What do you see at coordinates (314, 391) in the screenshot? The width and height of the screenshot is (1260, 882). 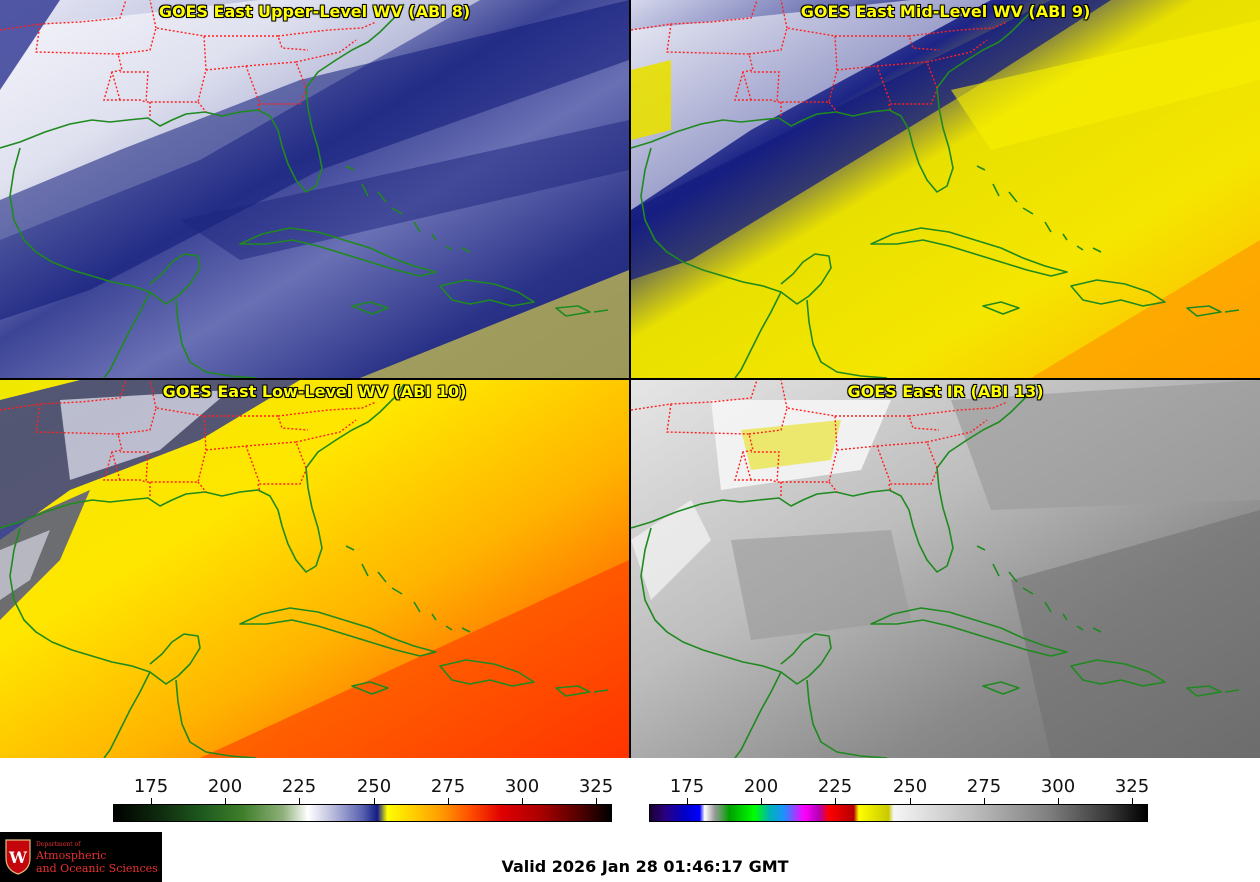 I see `panel-title: GOES East Low-Level WV (ABI 10)` at bounding box center [314, 391].